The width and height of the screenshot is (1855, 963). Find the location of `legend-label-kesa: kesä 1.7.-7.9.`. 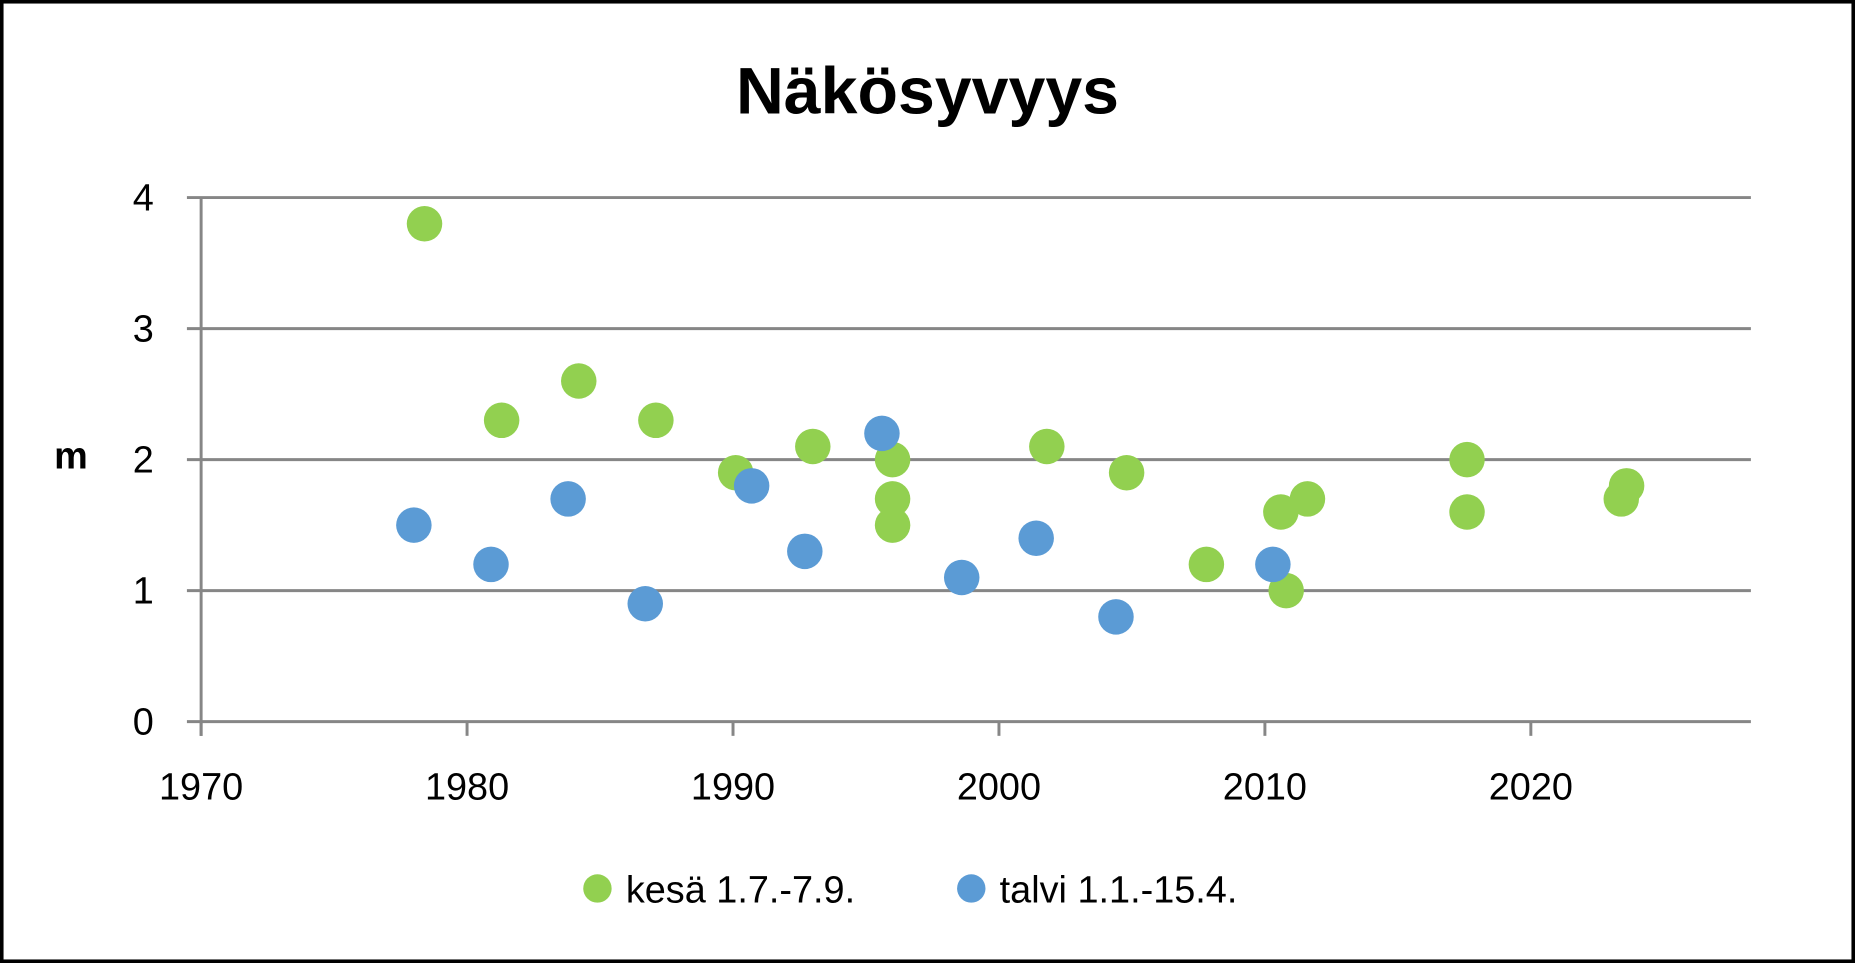

legend-label-kesa: kesä 1.7.-7.9. is located at coordinates (740, 891).